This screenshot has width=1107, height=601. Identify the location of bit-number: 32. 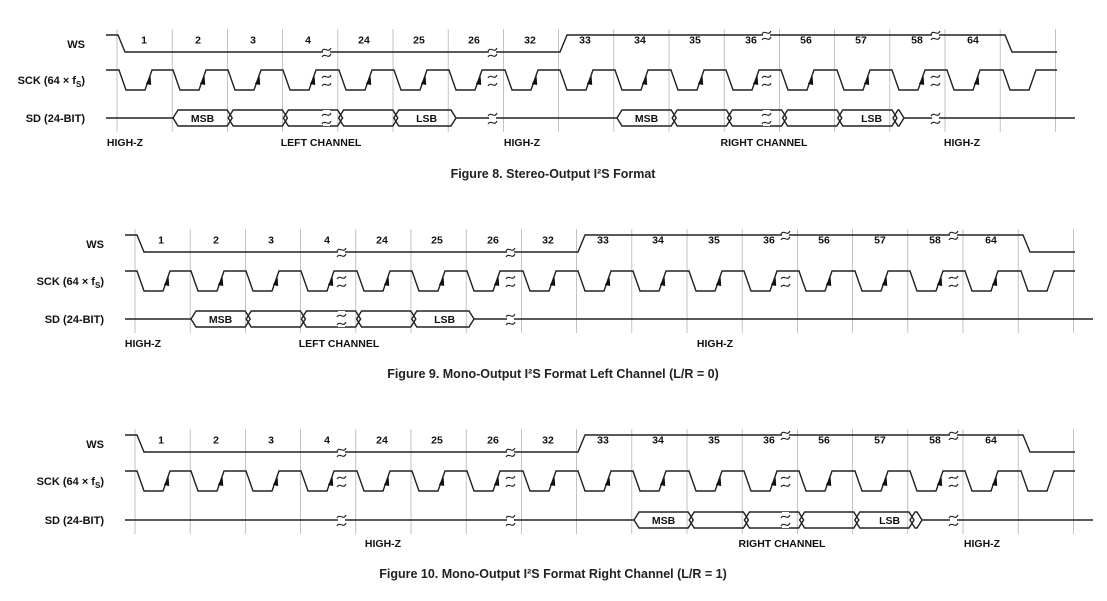
(548, 441).